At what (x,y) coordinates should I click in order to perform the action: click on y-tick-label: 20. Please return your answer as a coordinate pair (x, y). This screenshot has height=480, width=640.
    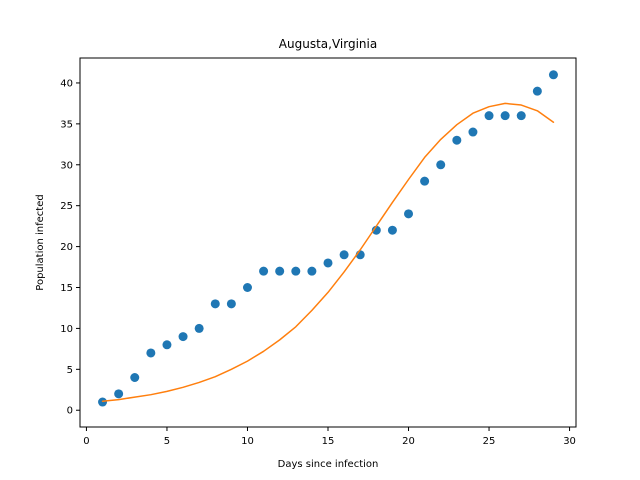
    Looking at the image, I should click on (66, 247).